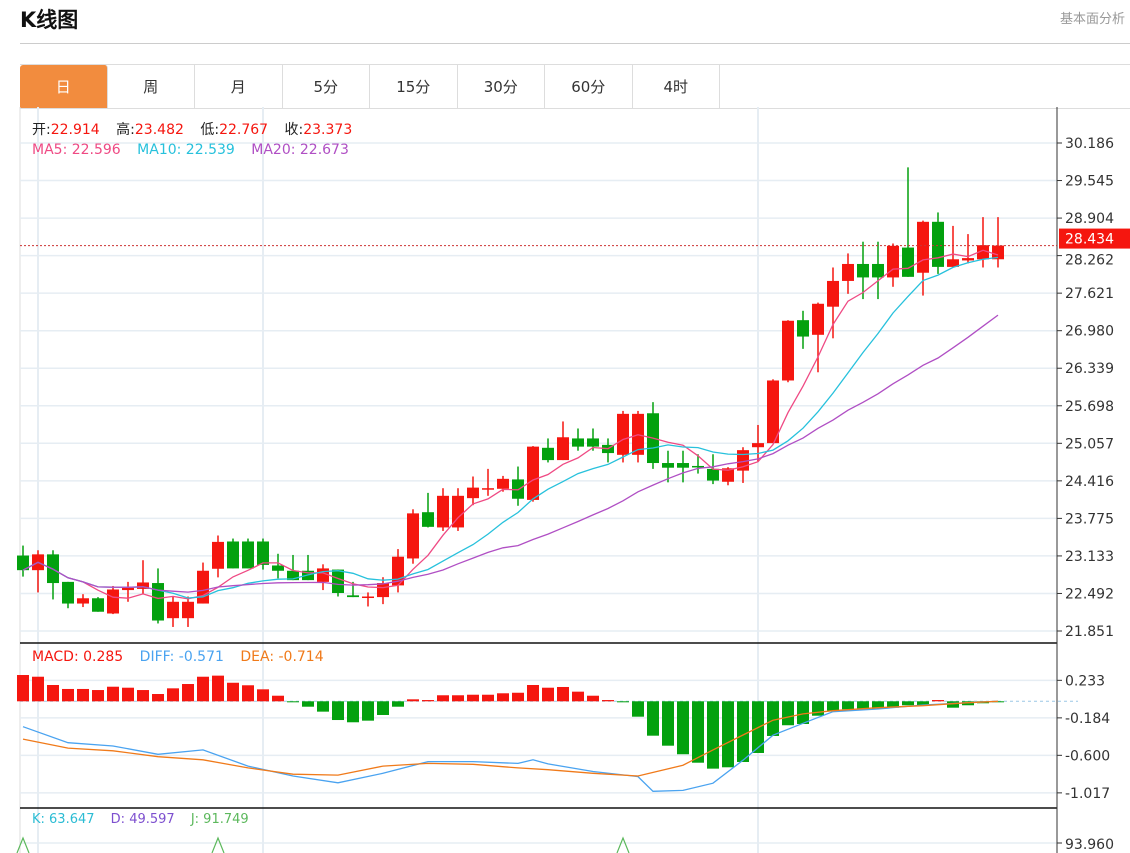 This screenshot has width=1130, height=853. Describe the element at coordinates (1089, 482) in the screenshot. I see `price-tick-label: 24.416` at that location.